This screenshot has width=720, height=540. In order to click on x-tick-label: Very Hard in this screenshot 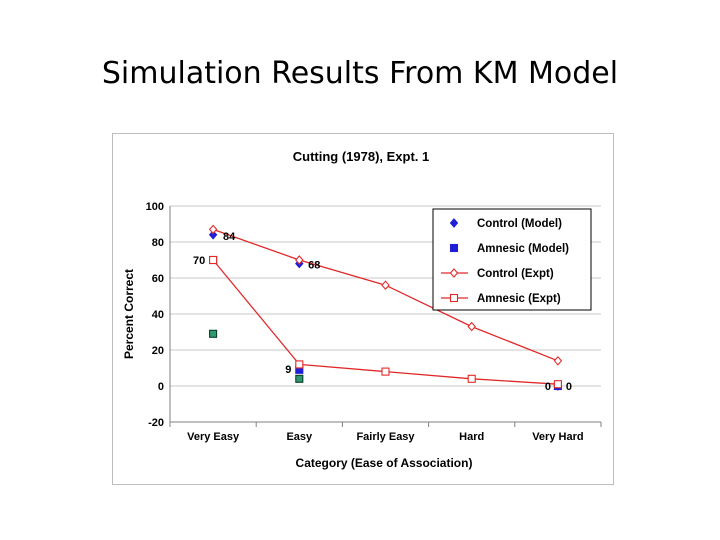, I will do `click(557, 437)`.